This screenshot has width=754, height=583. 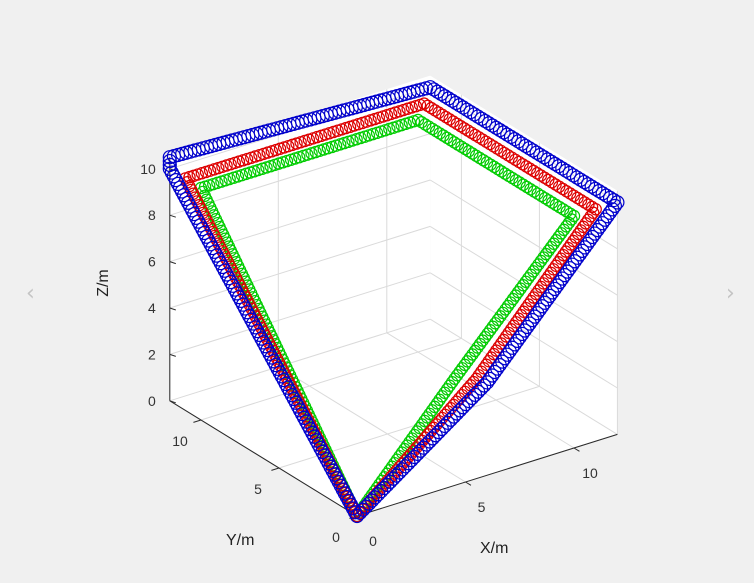 I want to click on next-arrow-icon: ›, so click(x=730, y=293).